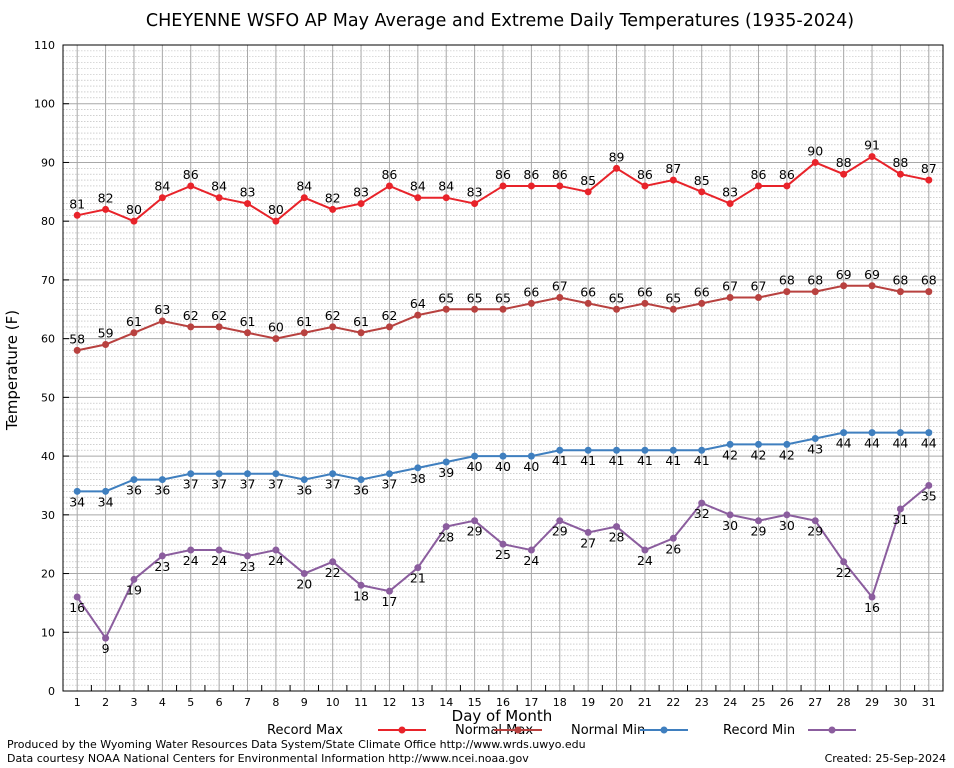 This screenshot has width=954, height=768. What do you see at coordinates (900, 702) in the screenshot?
I see `x-tick-label: 30` at bounding box center [900, 702].